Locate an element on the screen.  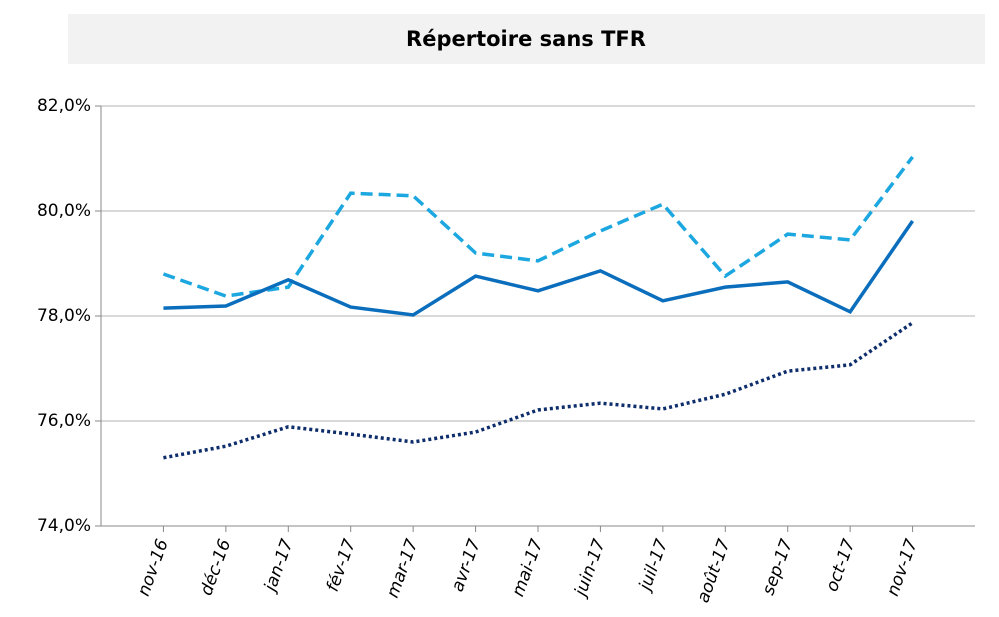
x-tick-label: sep-17 is located at coordinates (778, 566).